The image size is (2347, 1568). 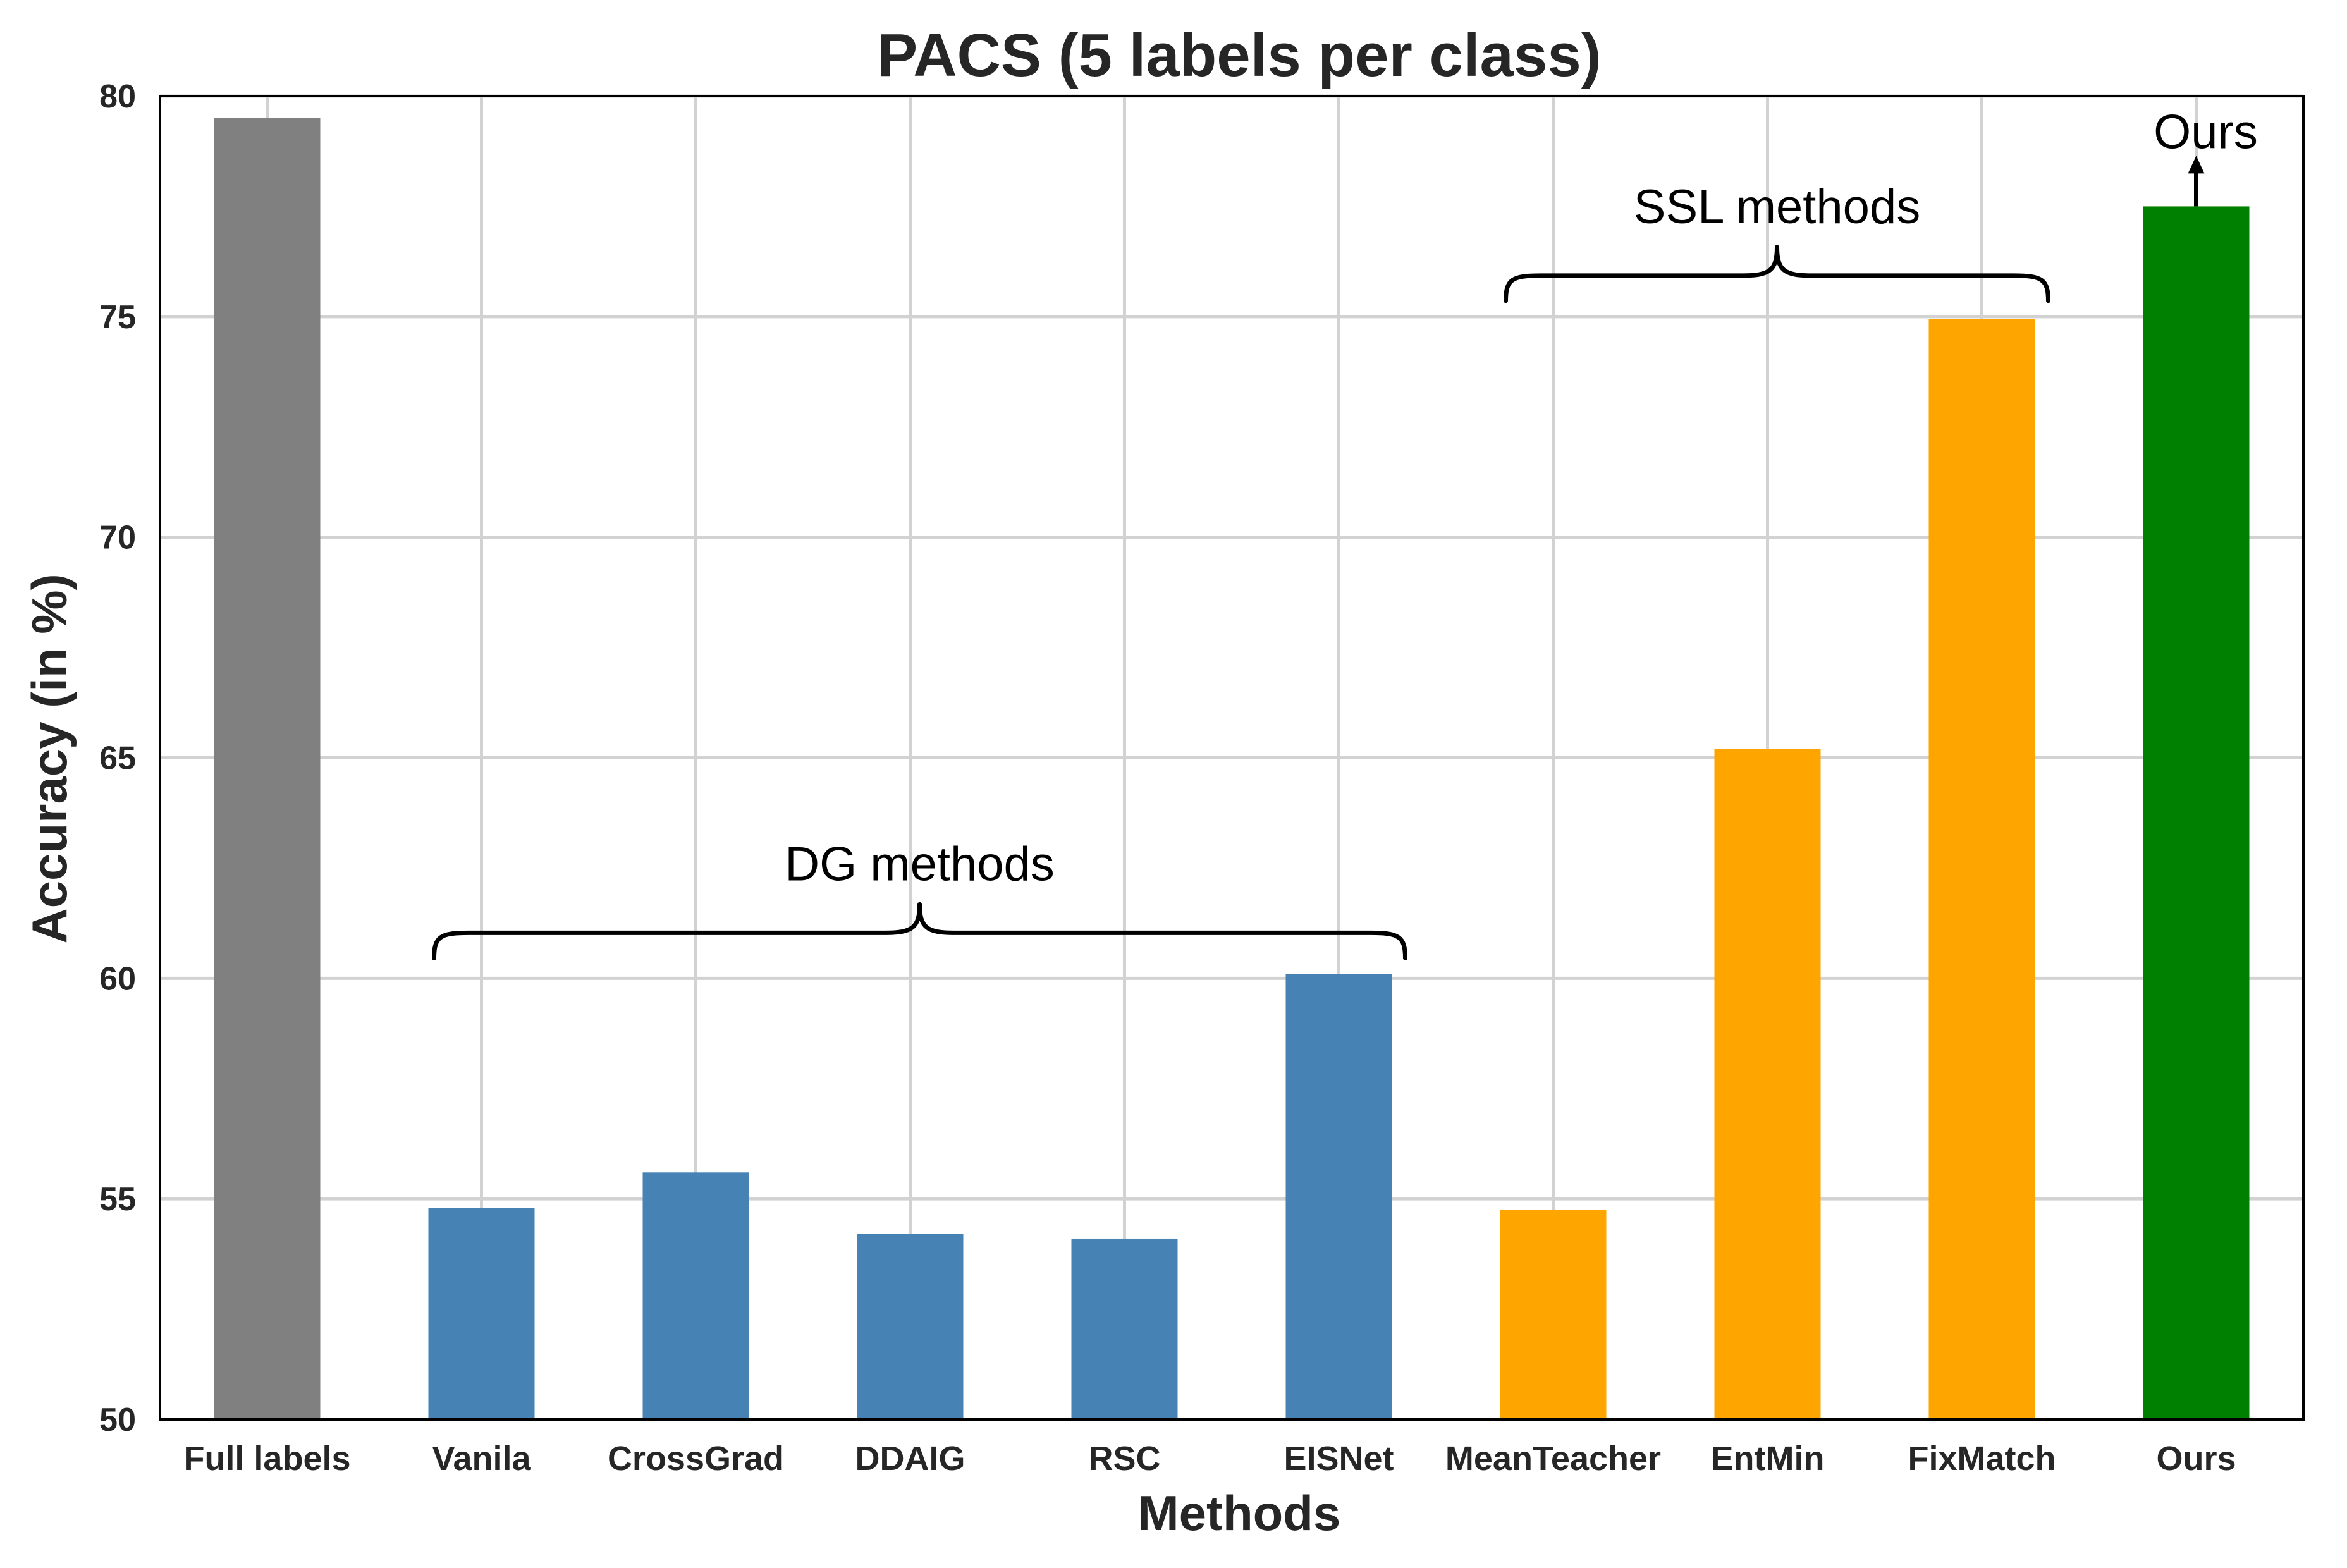 I want to click on annotation-arrow-head, so click(x=2196, y=165).